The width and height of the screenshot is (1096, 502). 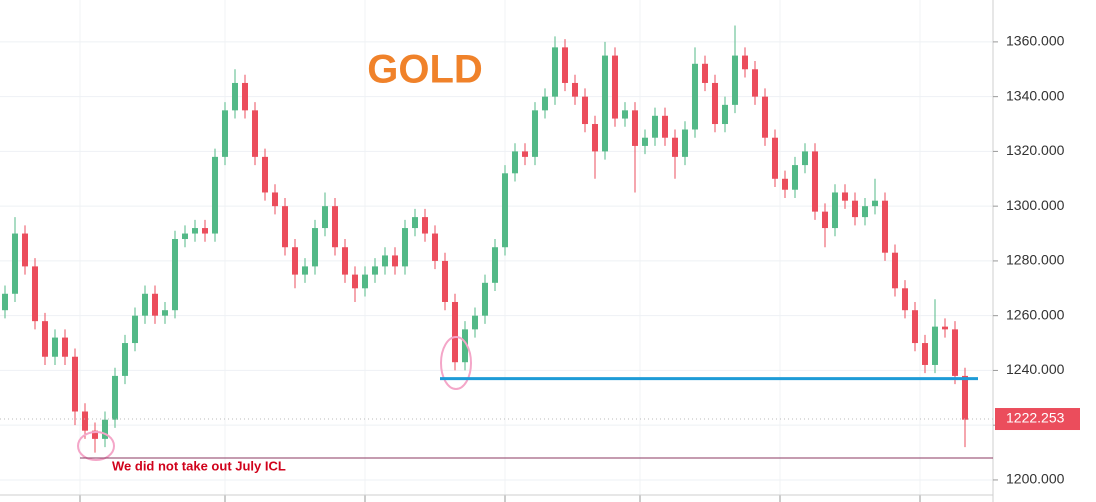 I want to click on y-tick-label: 1320.000, so click(x=1035, y=150).